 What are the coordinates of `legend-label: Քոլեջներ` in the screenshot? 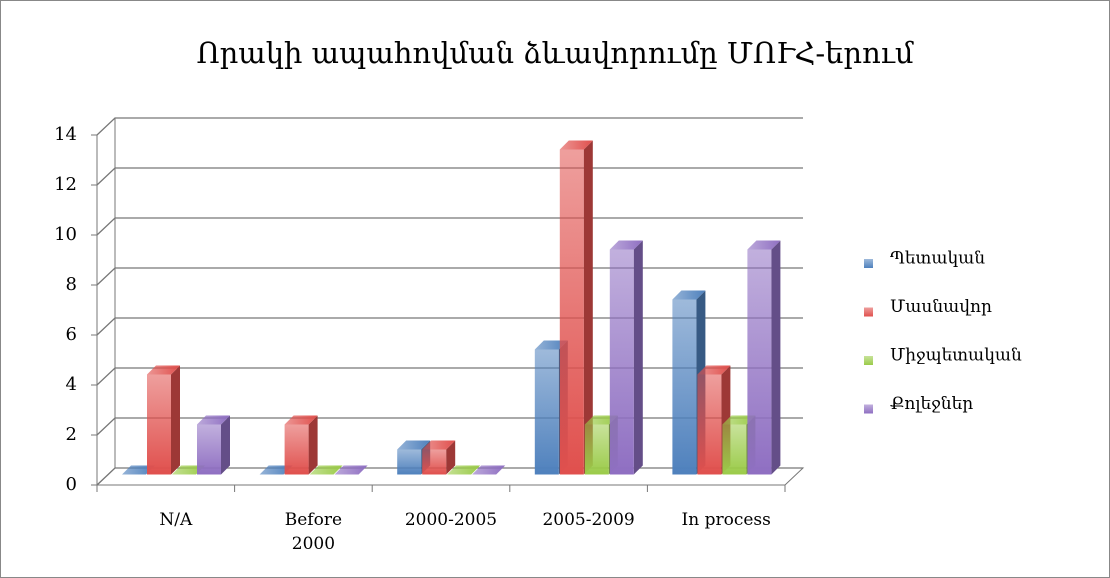 It's located at (931, 404).